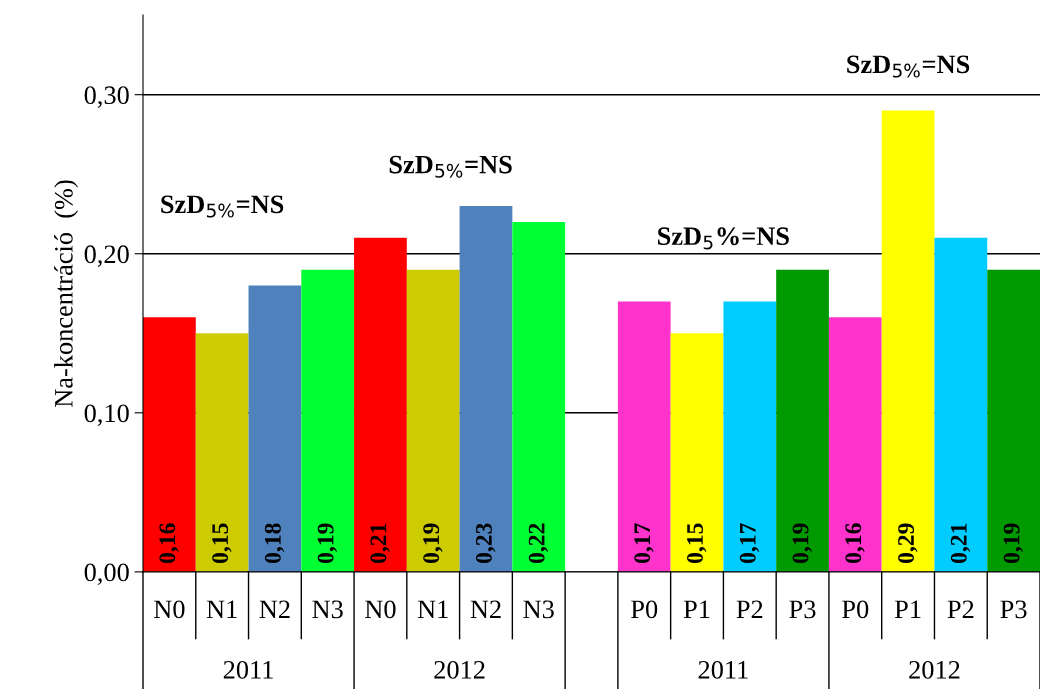 The image size is (1040, 689). What do you see at coordinates (106, 97) in the screenshot?
I see `y-tick-label: 0,30` at bounding box center [106, 97].